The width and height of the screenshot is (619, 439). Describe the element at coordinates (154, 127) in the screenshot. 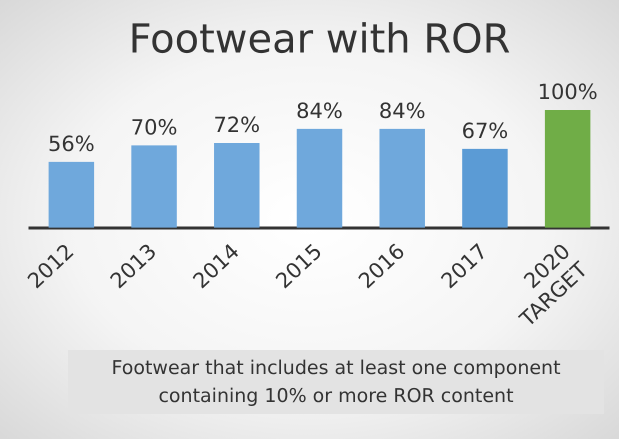

I see `data-label: 70%` at that location.